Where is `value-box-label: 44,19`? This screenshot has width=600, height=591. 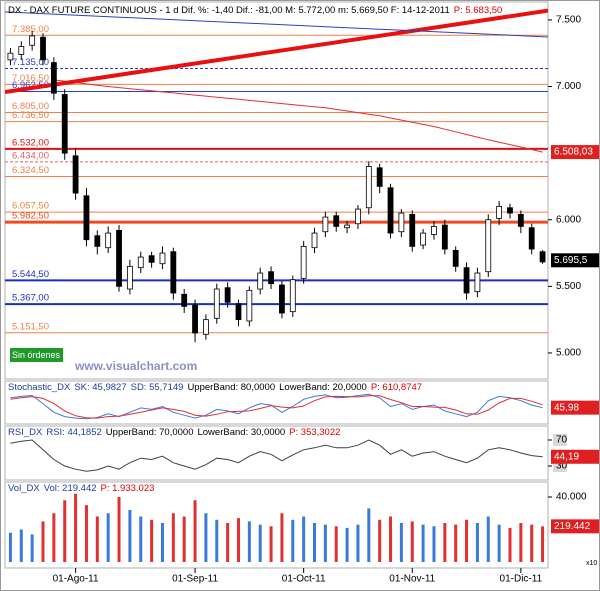
value-box-label: 44,19 is located at coordinates (566, 456).